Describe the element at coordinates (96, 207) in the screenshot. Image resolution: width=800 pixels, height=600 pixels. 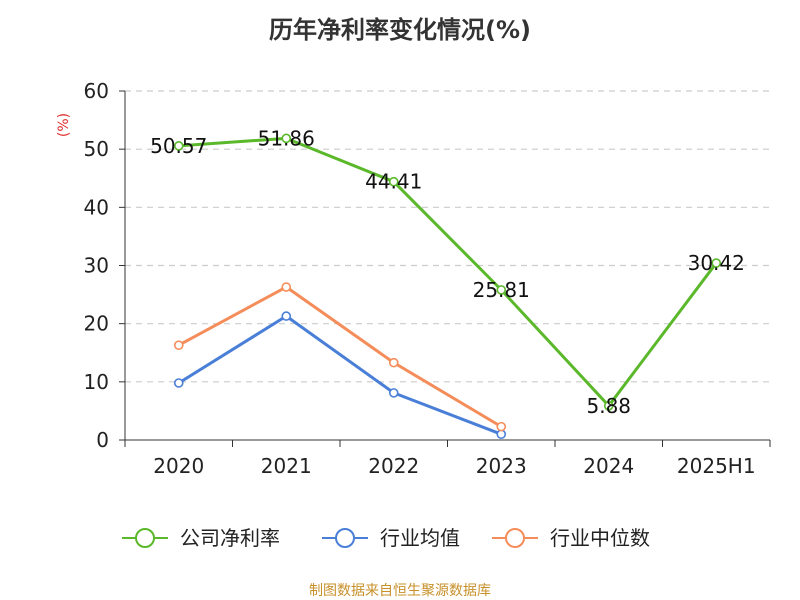
I see `y-tick-label: 40` at that location.